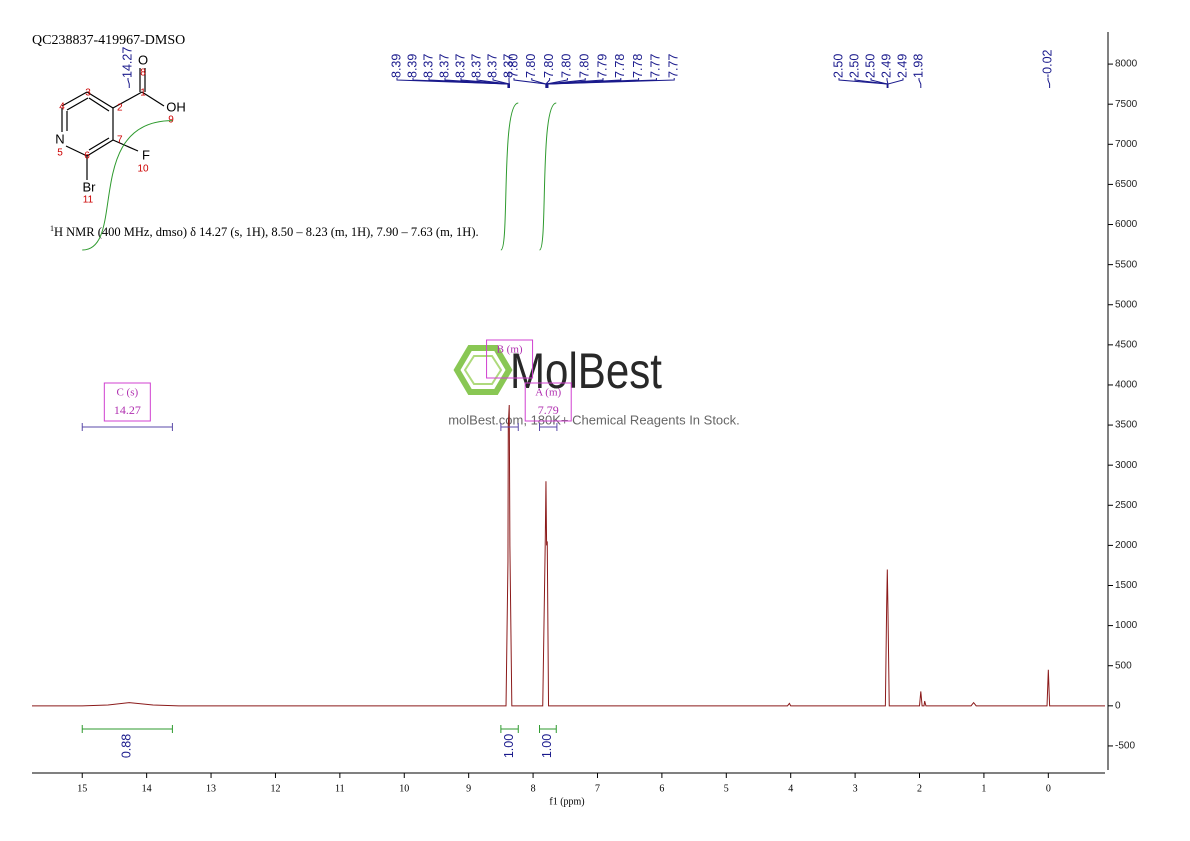 This screenshot has width=1190, height=841. I want to click on peak-label: -0.02, so click(1047, 63).